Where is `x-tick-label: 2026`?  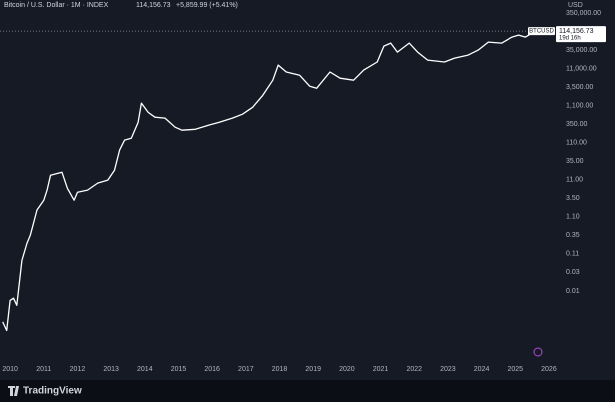 x-tick-label: 2026 is located at coordinates (549, 369).